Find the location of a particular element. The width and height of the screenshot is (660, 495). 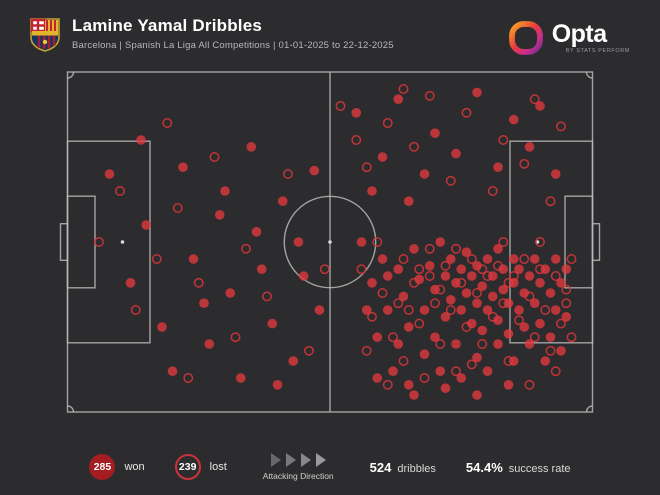

won-badge: 285 is located at coordinates (102, 467).